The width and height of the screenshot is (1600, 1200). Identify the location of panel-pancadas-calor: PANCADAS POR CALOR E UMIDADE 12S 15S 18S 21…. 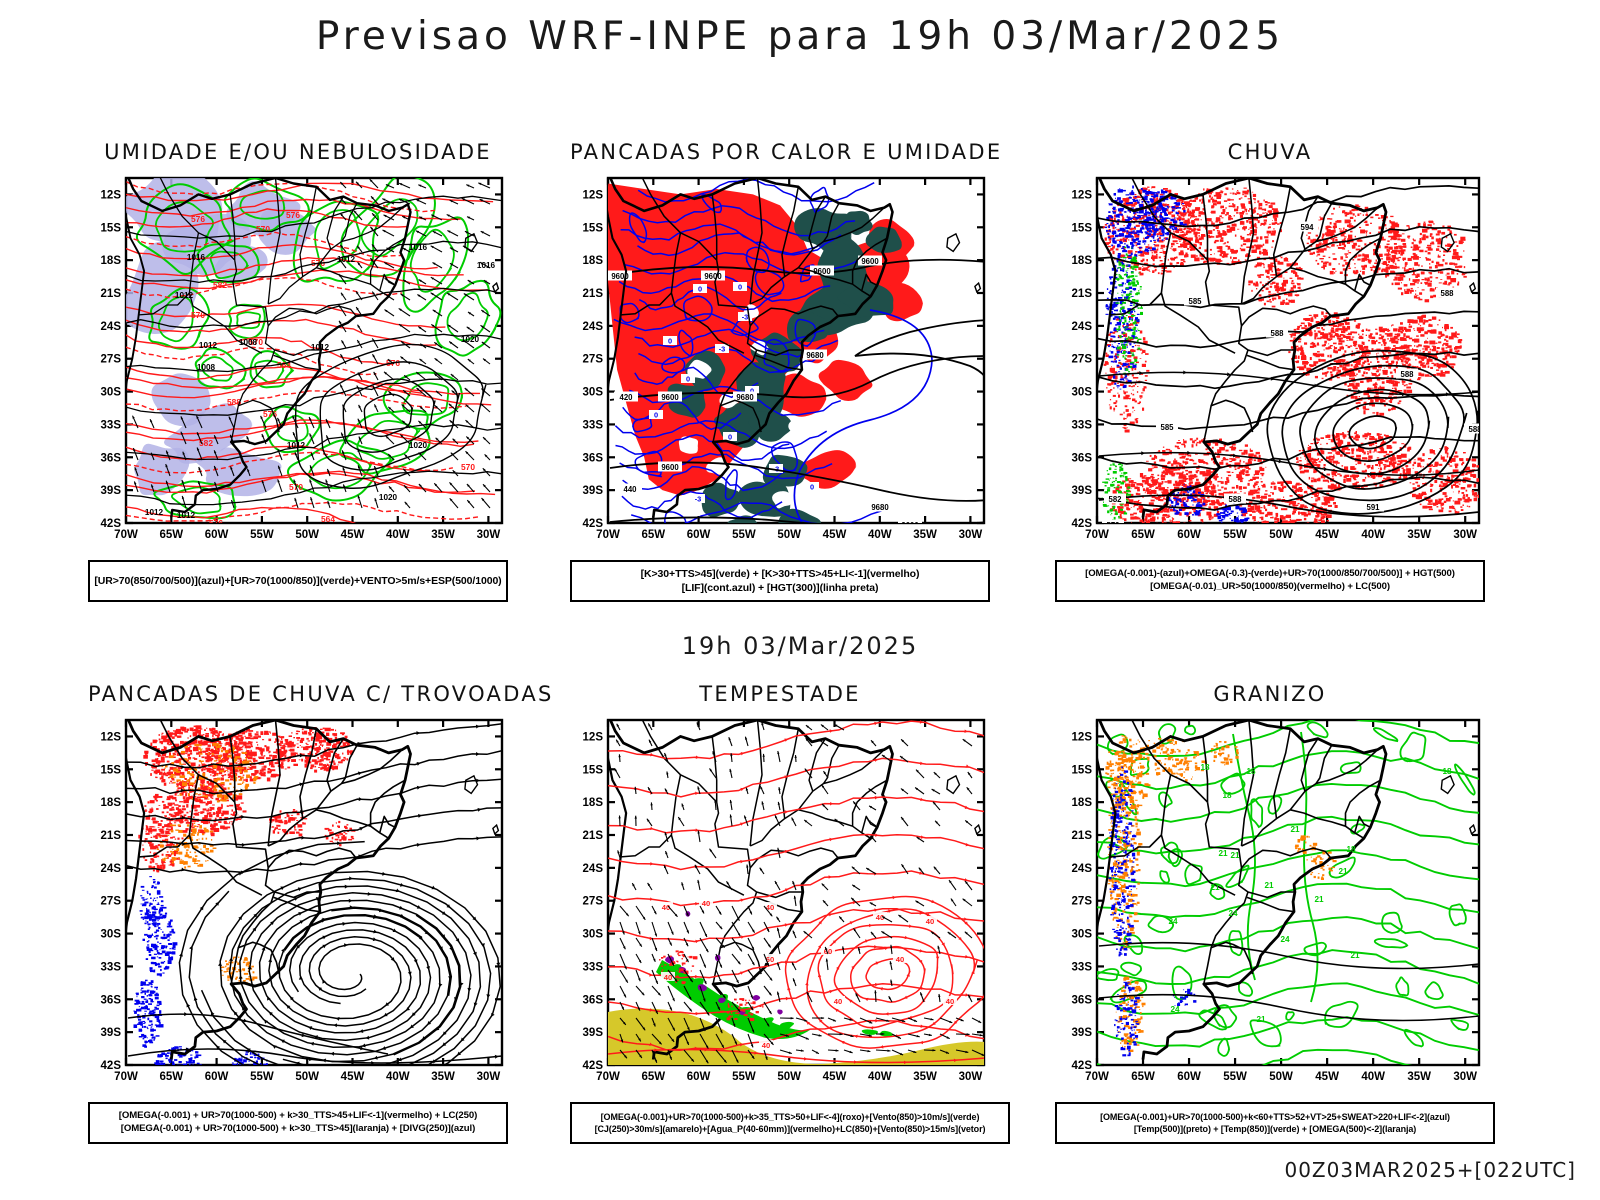
(786, 371).